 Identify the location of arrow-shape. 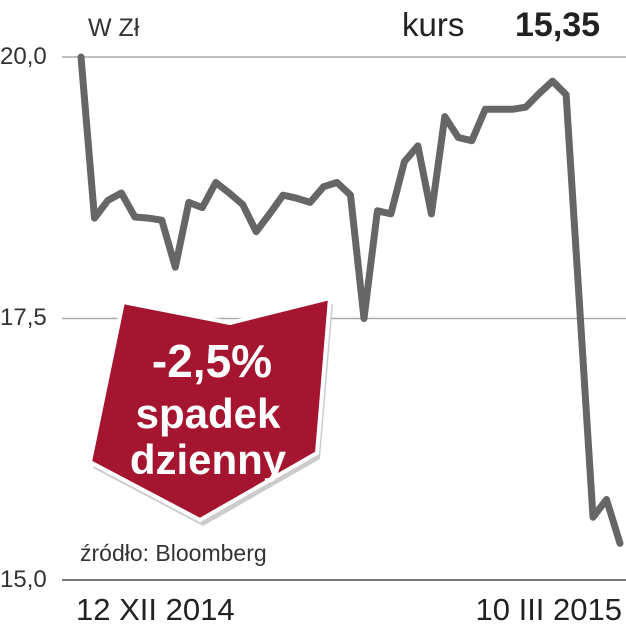
(210, 409).